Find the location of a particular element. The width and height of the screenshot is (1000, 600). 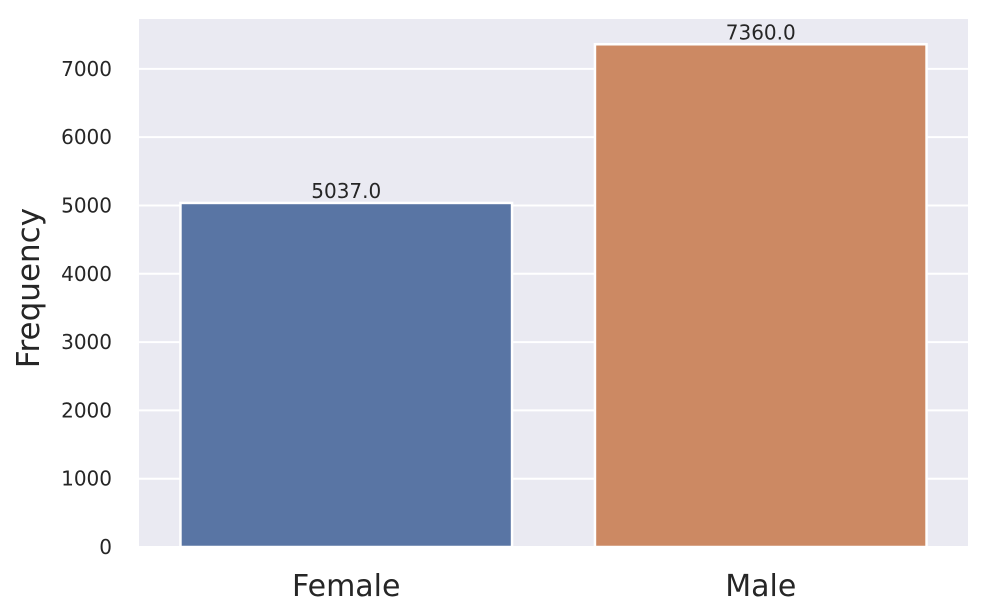

y-tick-label: 6000 is located at coordinates (86, 137).